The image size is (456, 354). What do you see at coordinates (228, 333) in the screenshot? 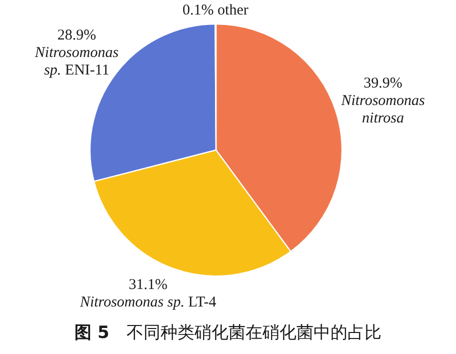
I see `title: 图 5 不同种类硝化菌在硝化菌中的占比` at bounding box center [228, 333].